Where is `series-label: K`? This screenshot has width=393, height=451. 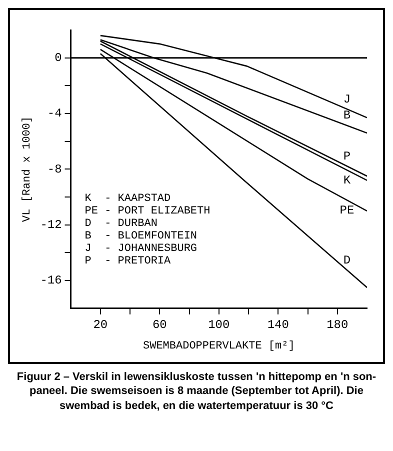
series-label: K is located at coordinates (347, 180).